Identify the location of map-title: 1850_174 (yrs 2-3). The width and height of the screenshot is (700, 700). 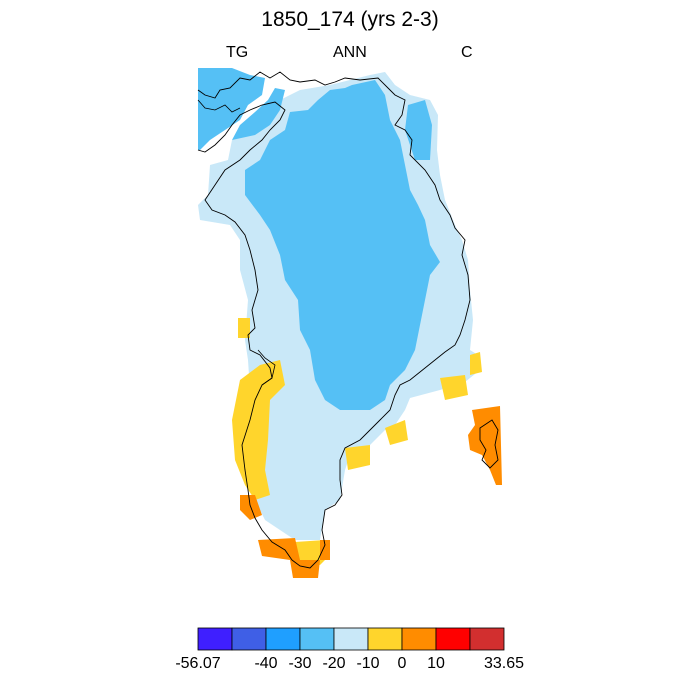
(350, 19).